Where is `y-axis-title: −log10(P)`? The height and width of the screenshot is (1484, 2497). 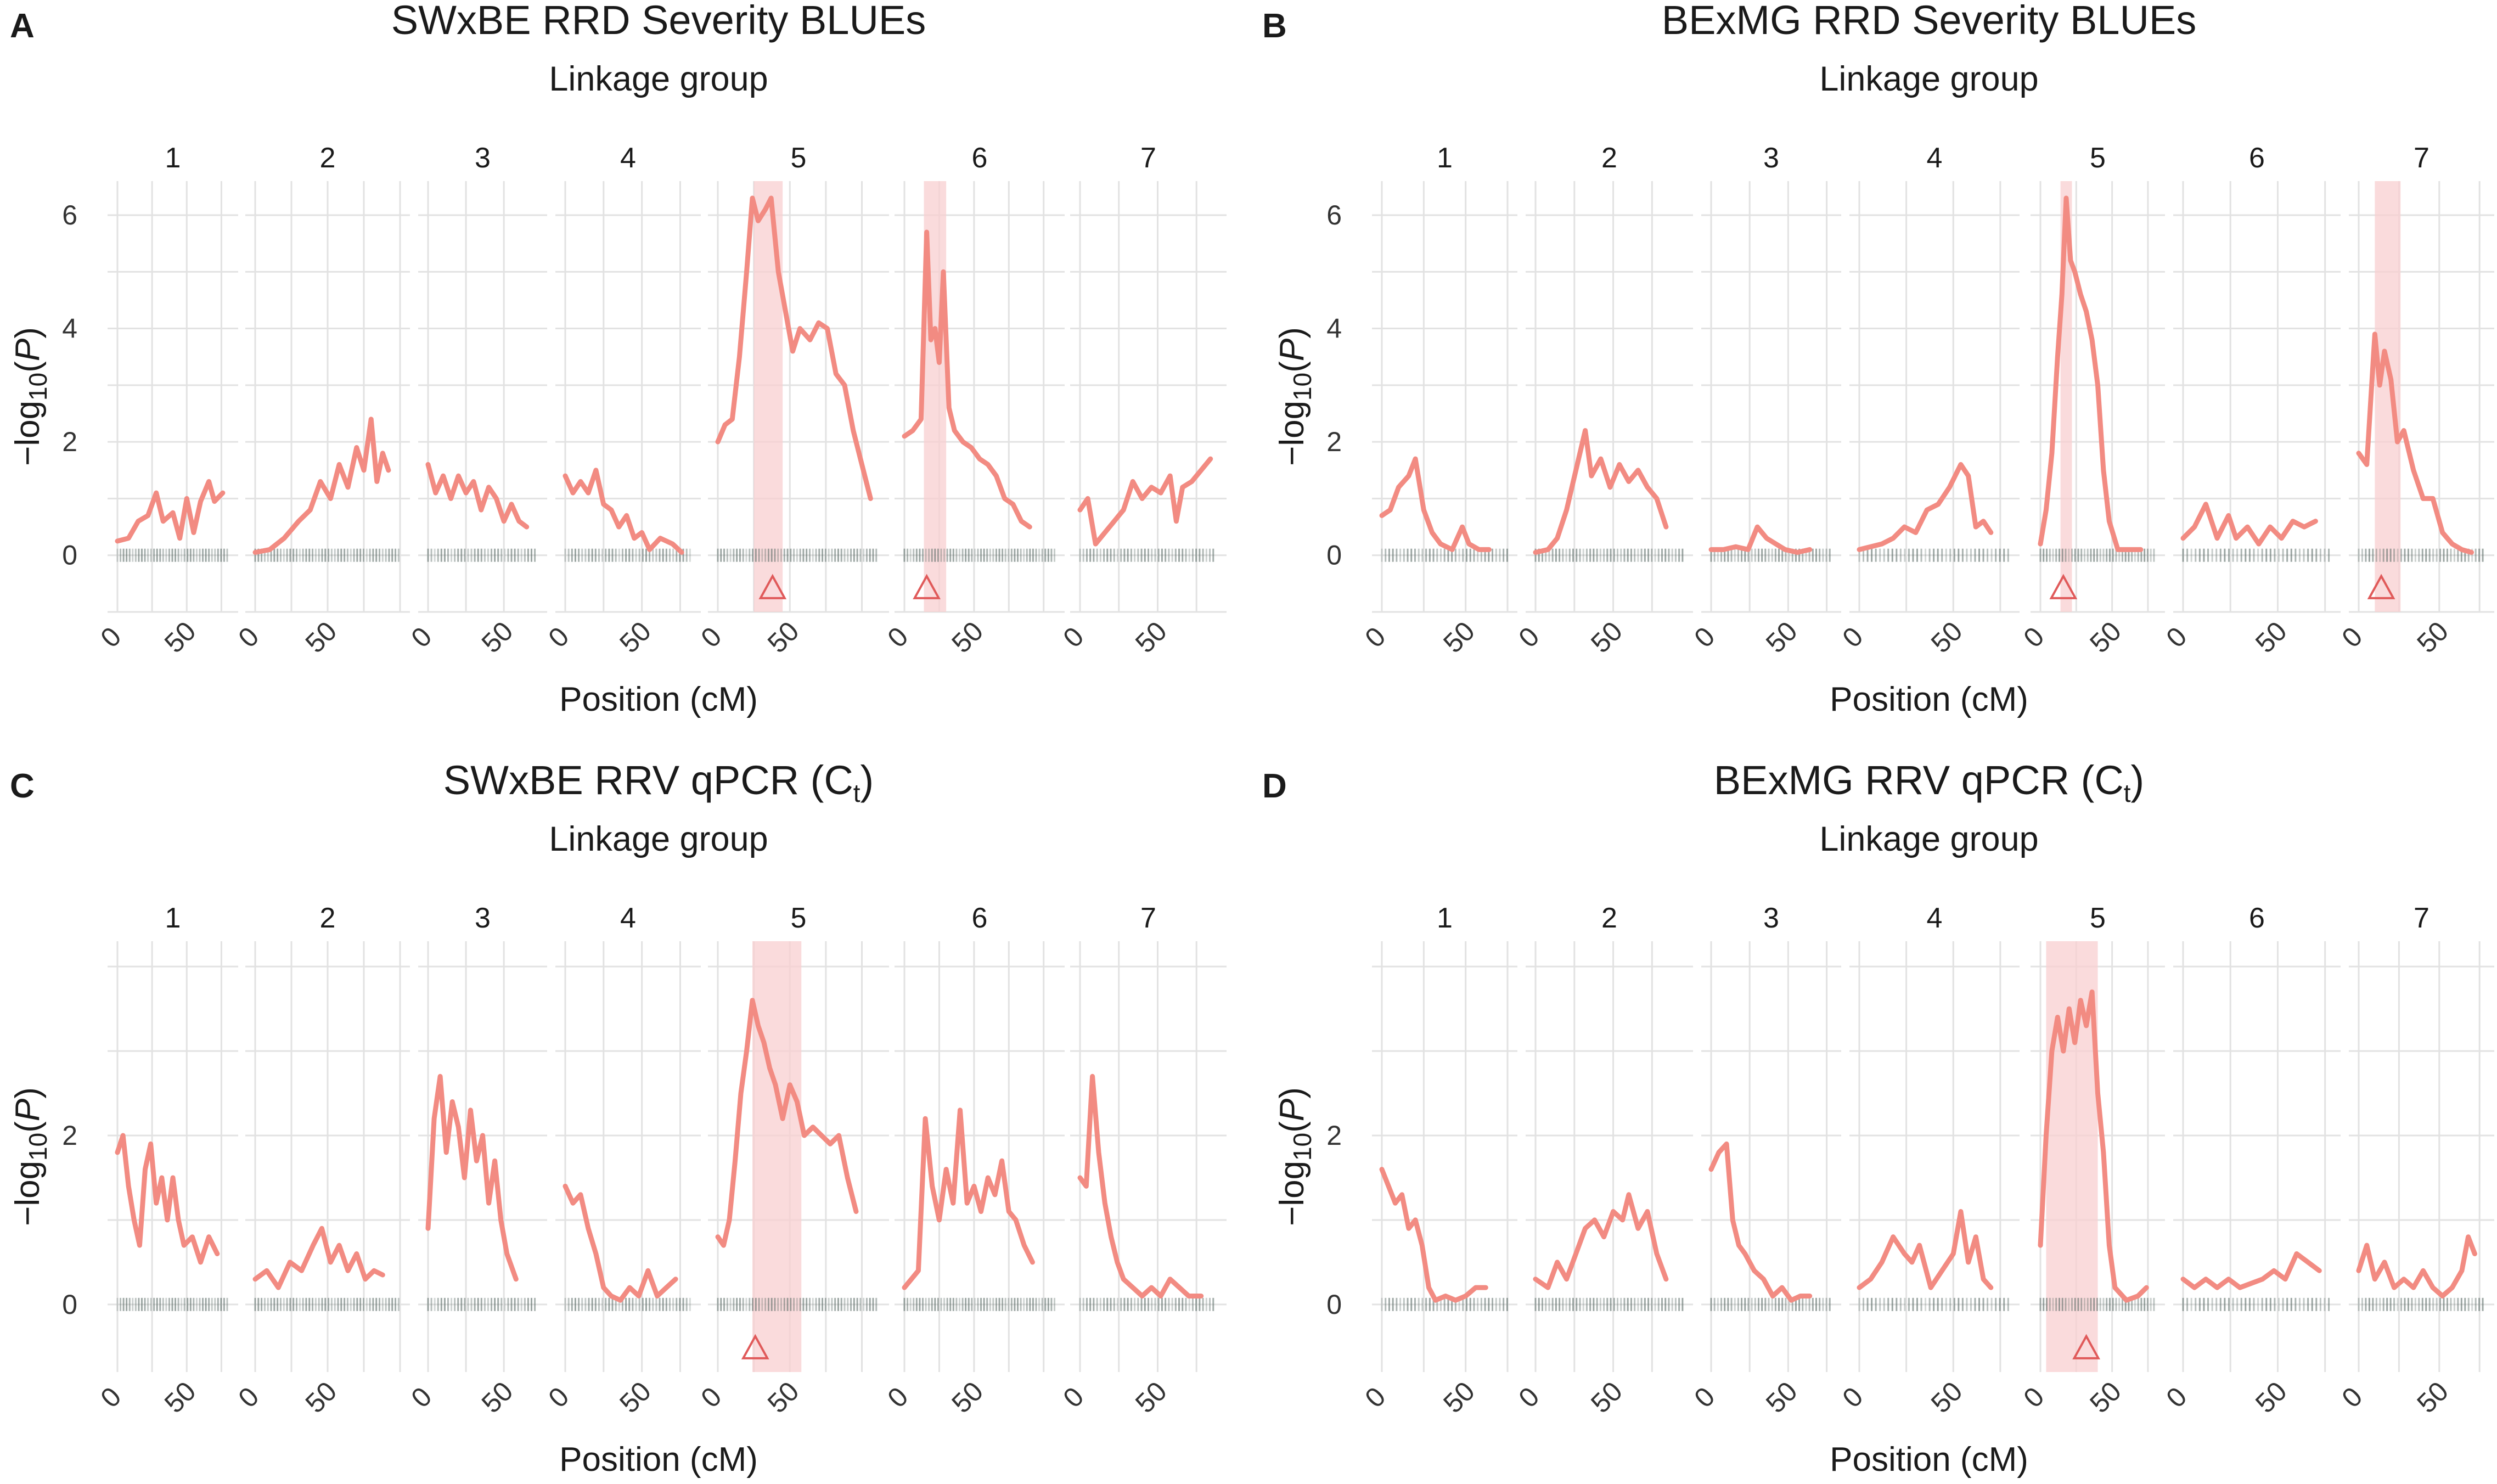
y-axis-title: −log10(P) is located at coordinates (30, 1156).